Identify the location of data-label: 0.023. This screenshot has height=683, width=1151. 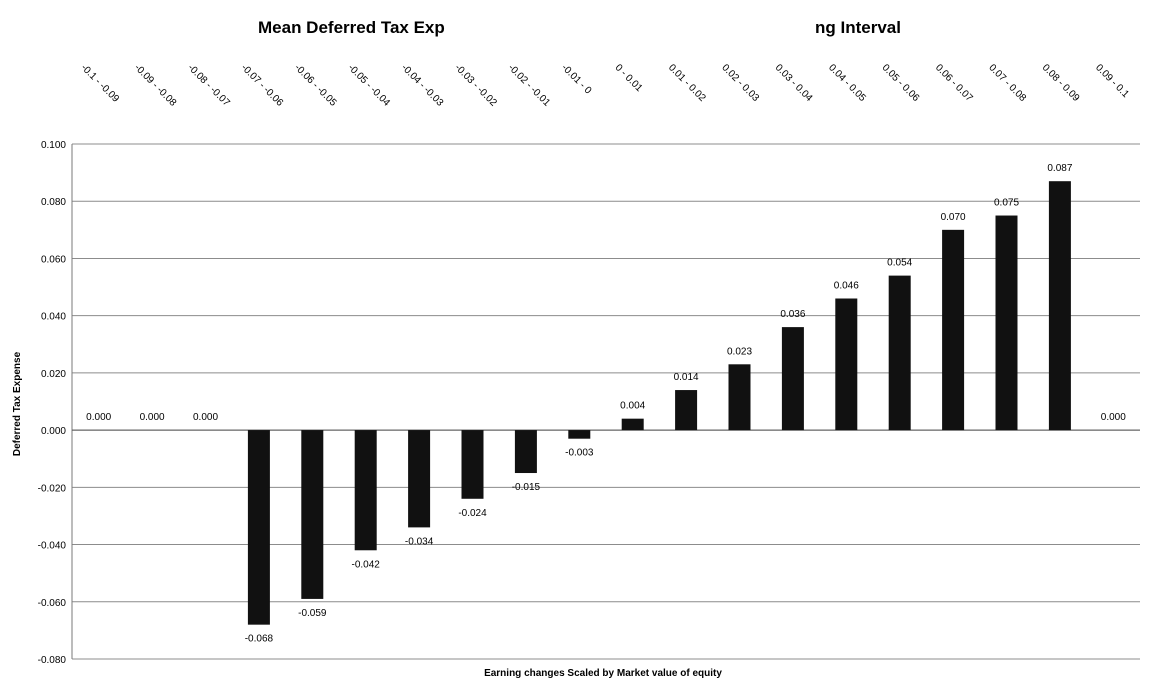
(739, 351).